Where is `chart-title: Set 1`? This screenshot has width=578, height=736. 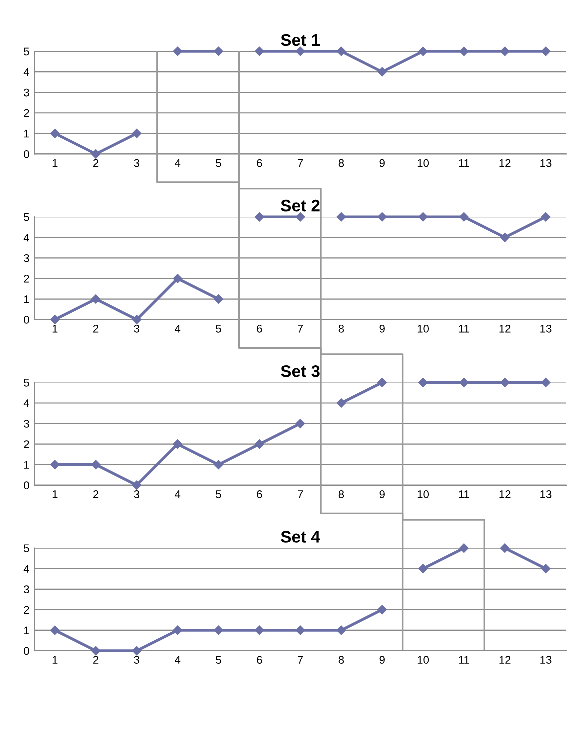 chart-title: Set 1 is located at coordinates (300, 40).